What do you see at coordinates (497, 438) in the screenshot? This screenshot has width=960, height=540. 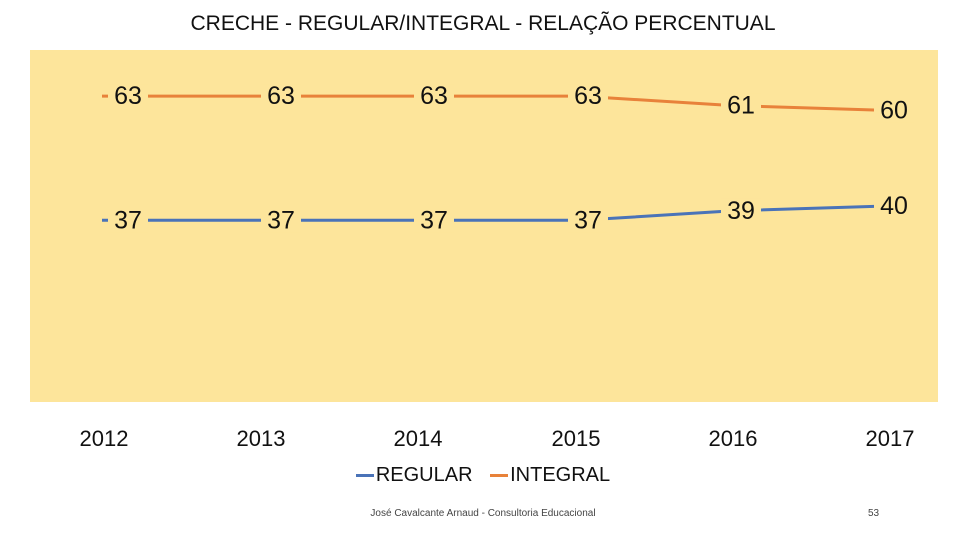 I see `x-axis-ticks: 2012 2013 2014 2015 2016 2017` at bounding box center [497, 438].